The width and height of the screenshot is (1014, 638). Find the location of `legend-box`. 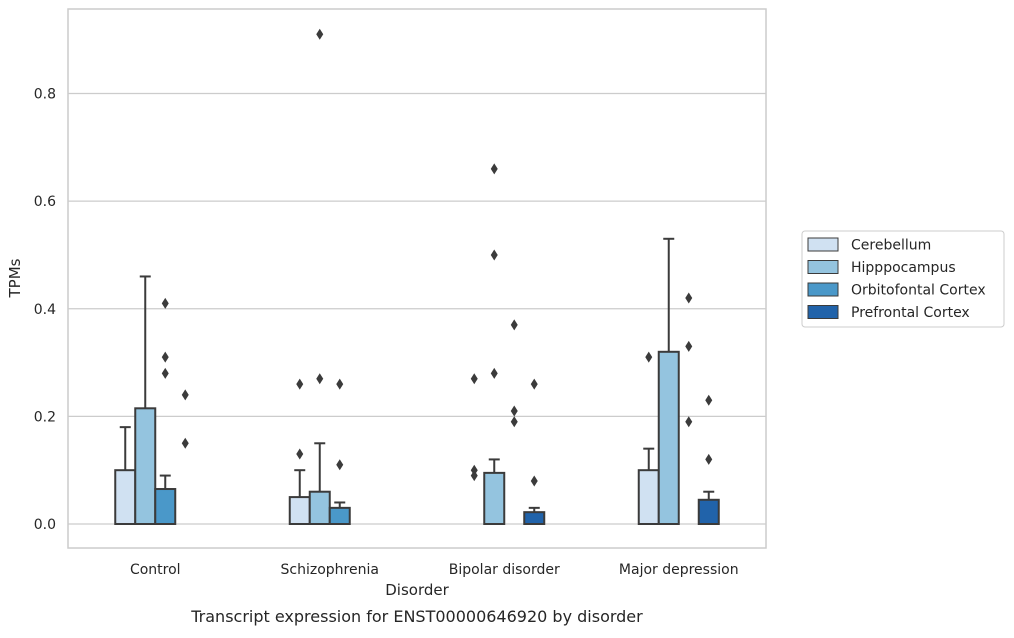

legend-box is located at coordinates (903, 279).